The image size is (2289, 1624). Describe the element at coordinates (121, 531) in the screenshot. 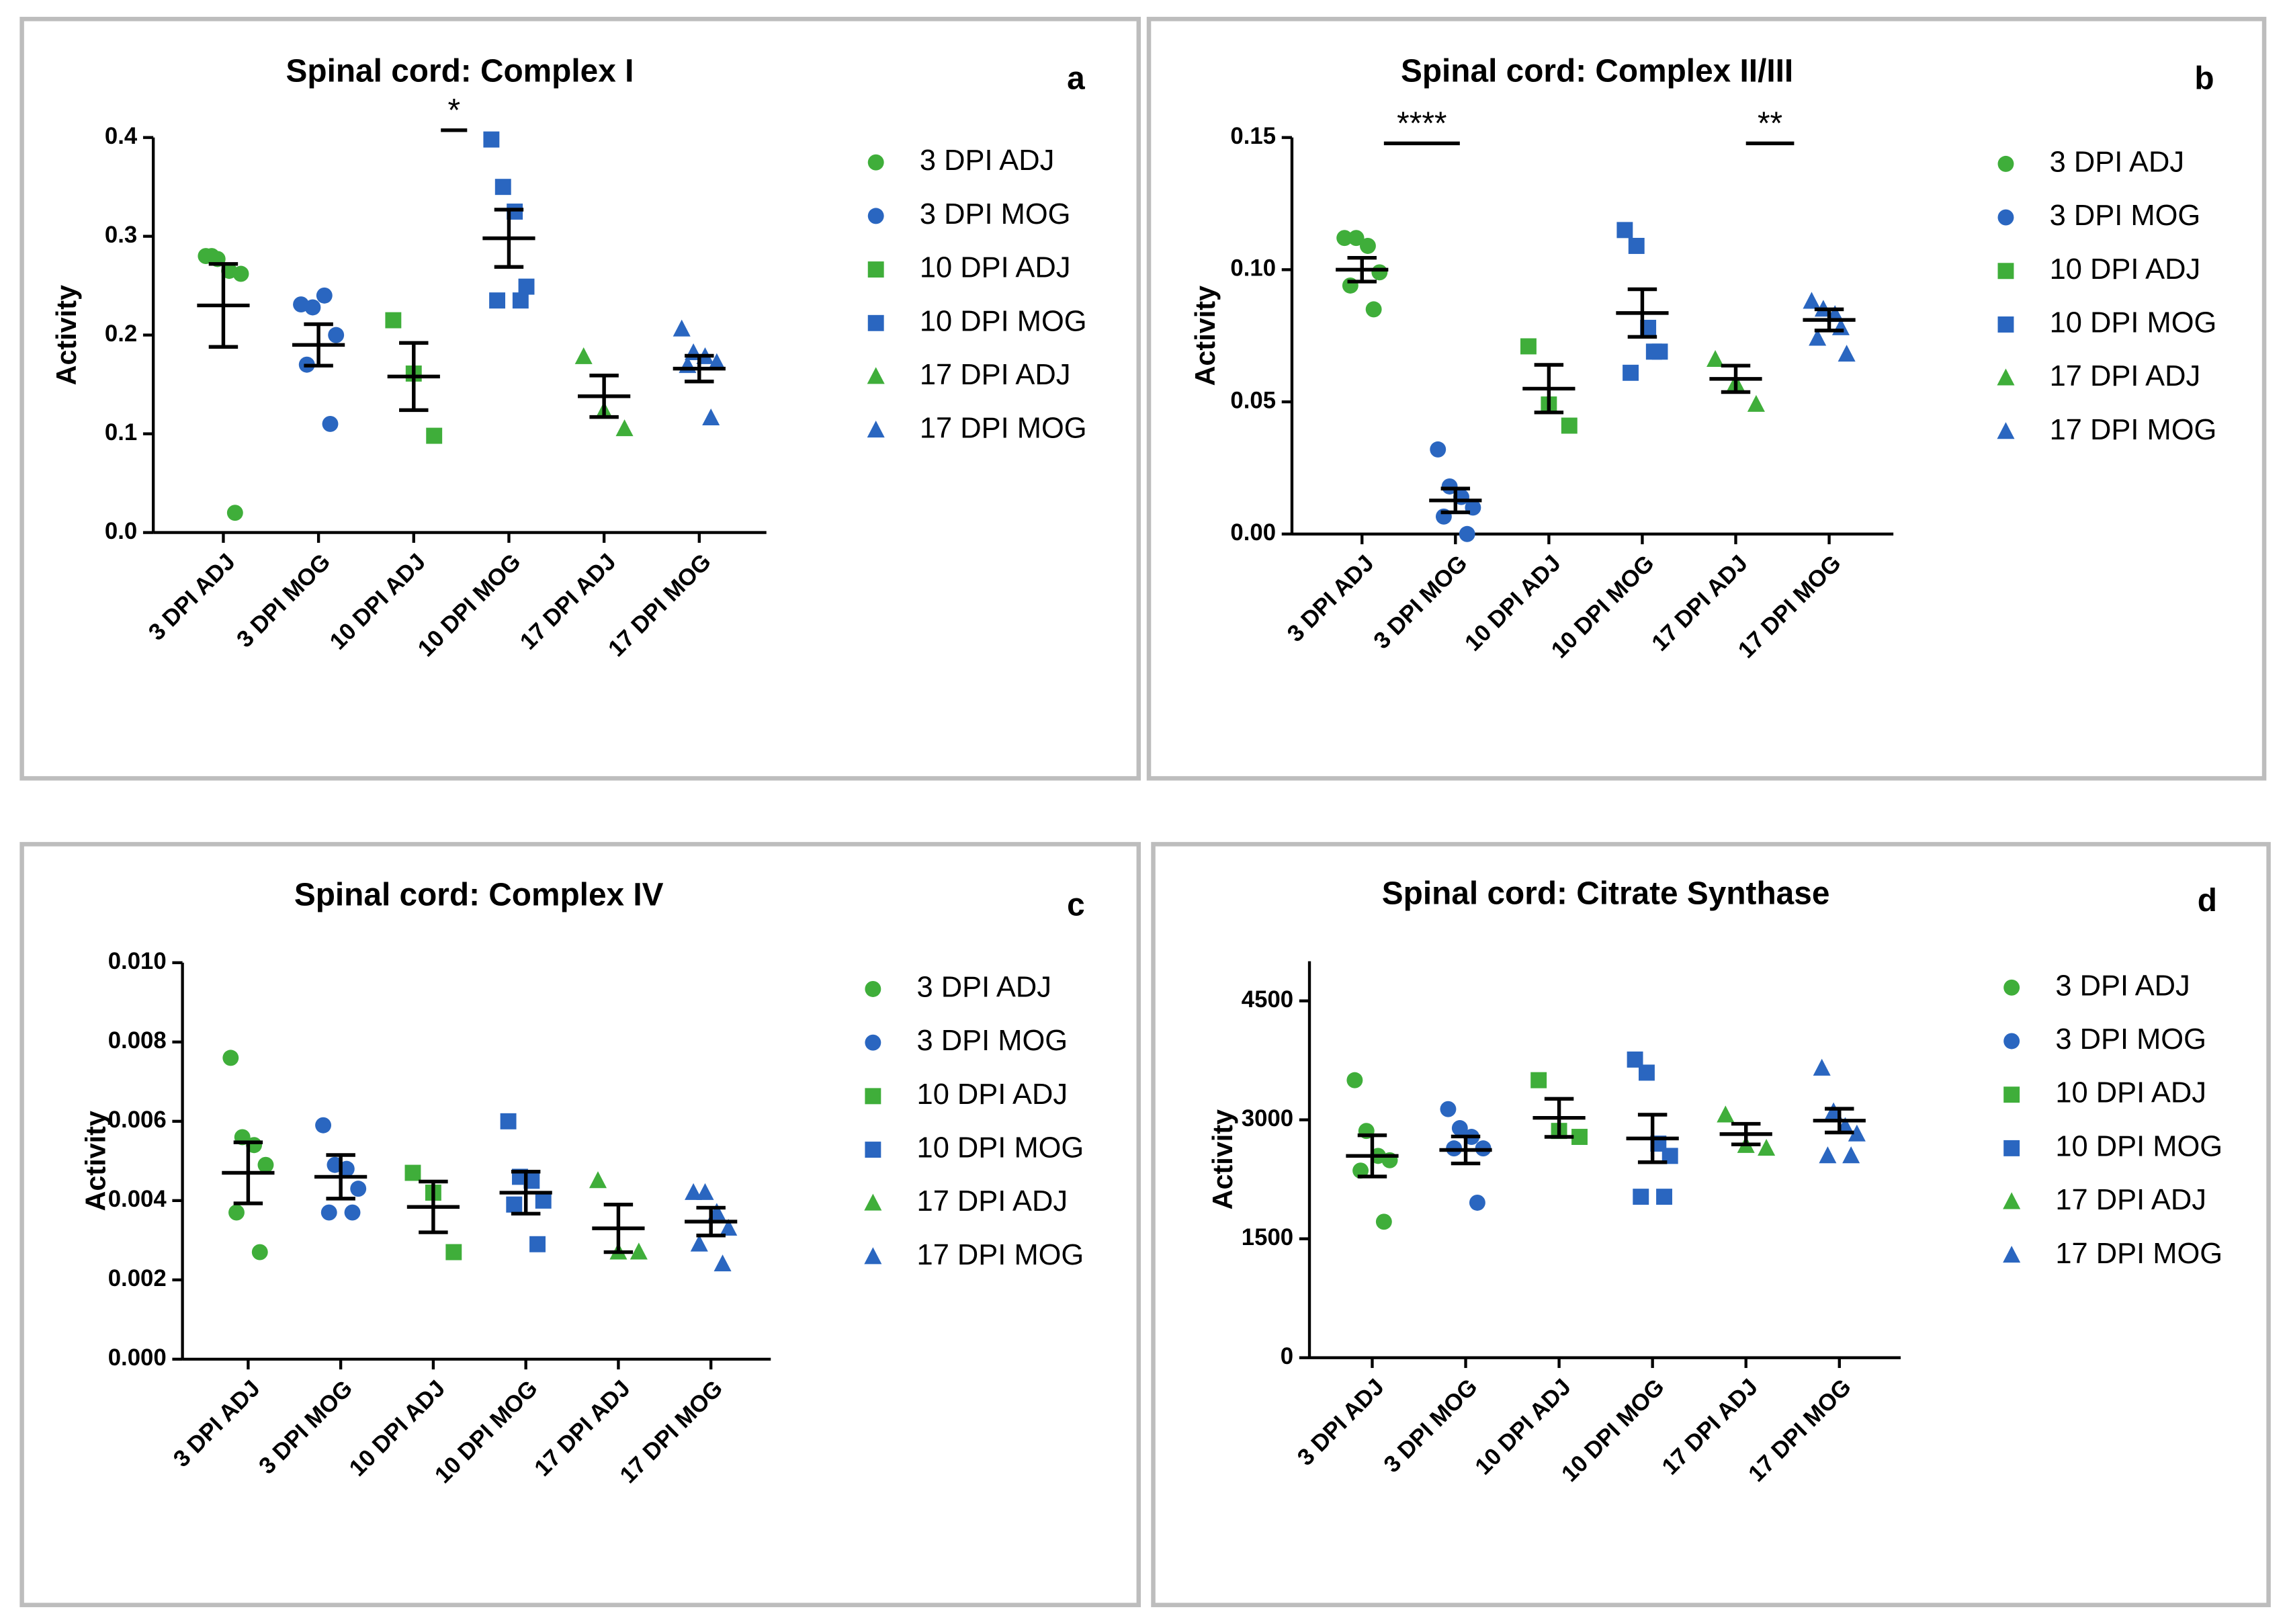

I see `y-tick-label: 0.0` at that location.